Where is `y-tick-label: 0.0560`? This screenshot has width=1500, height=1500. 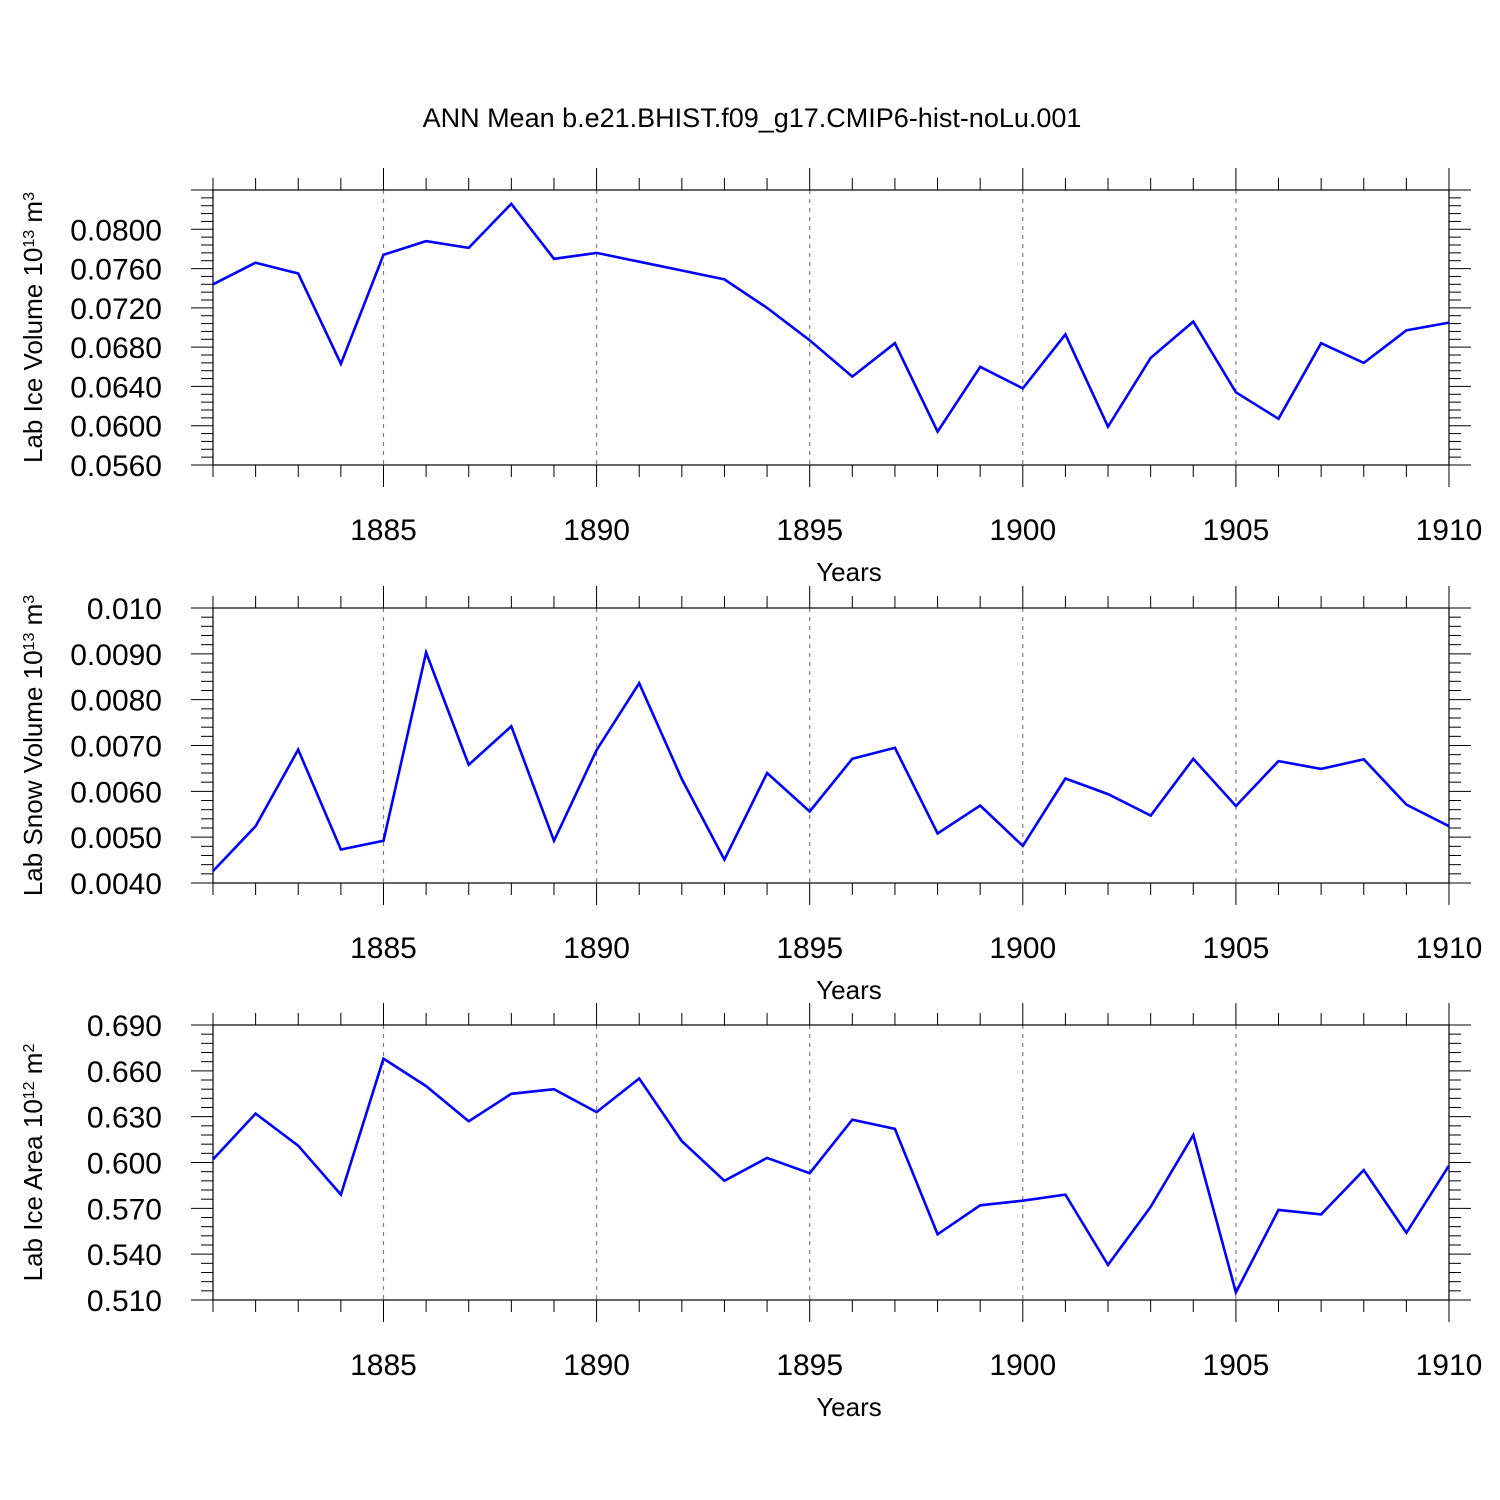 y-tick-label: 0.0560 is located at coordinates (116, 466).